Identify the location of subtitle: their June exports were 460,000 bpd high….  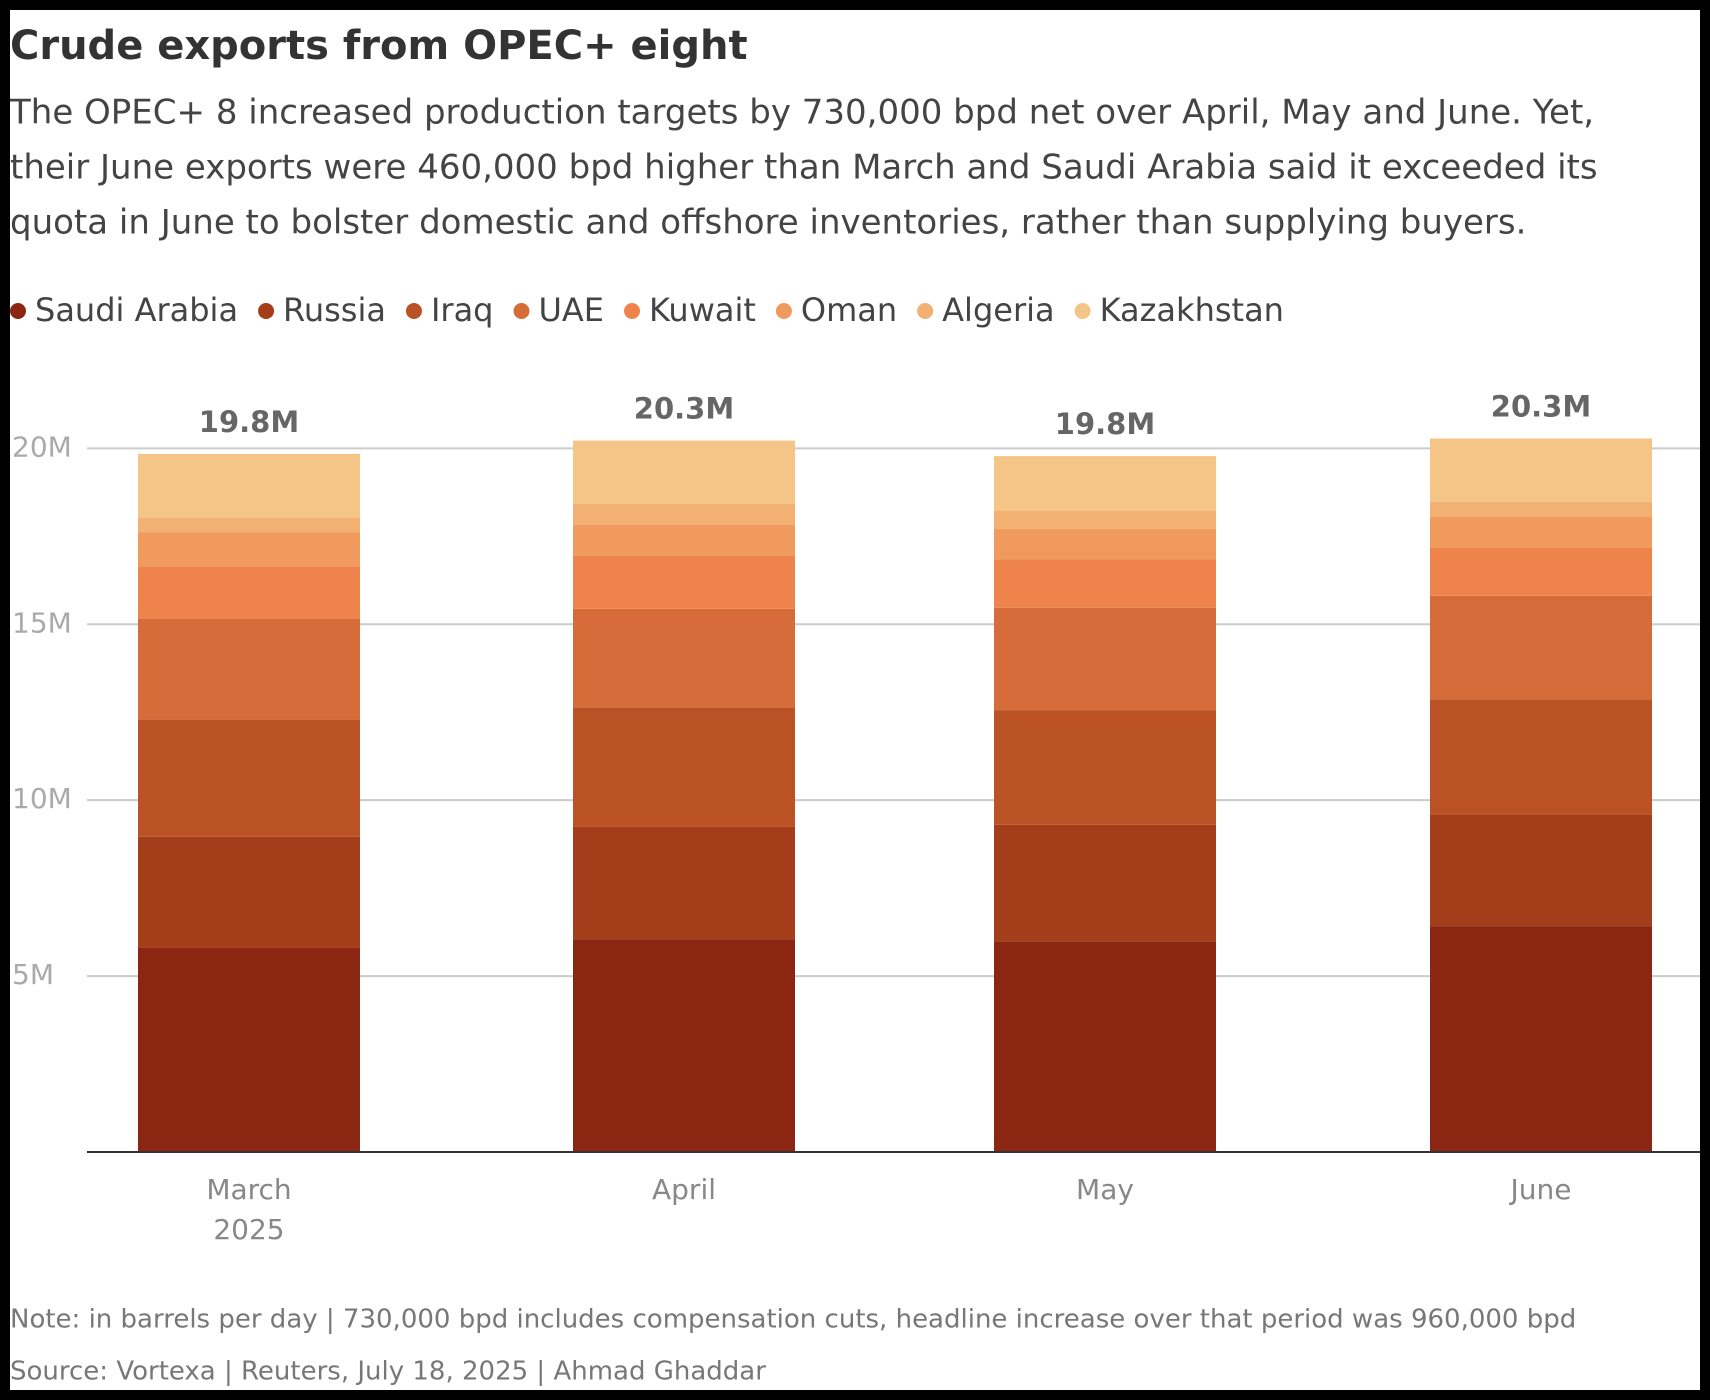
(804, 168).